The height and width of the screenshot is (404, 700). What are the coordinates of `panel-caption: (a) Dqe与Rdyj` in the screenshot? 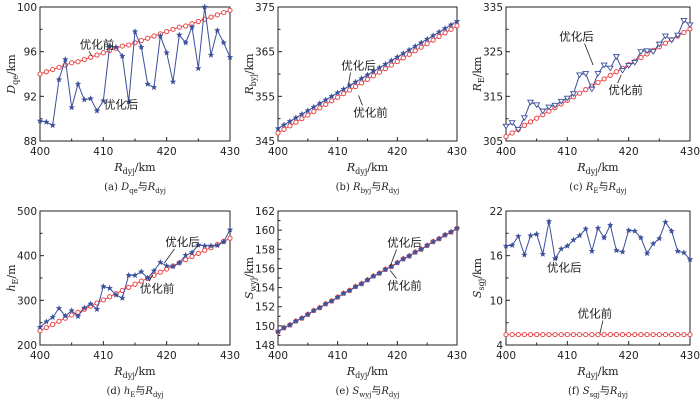 It's located at (135, 188).